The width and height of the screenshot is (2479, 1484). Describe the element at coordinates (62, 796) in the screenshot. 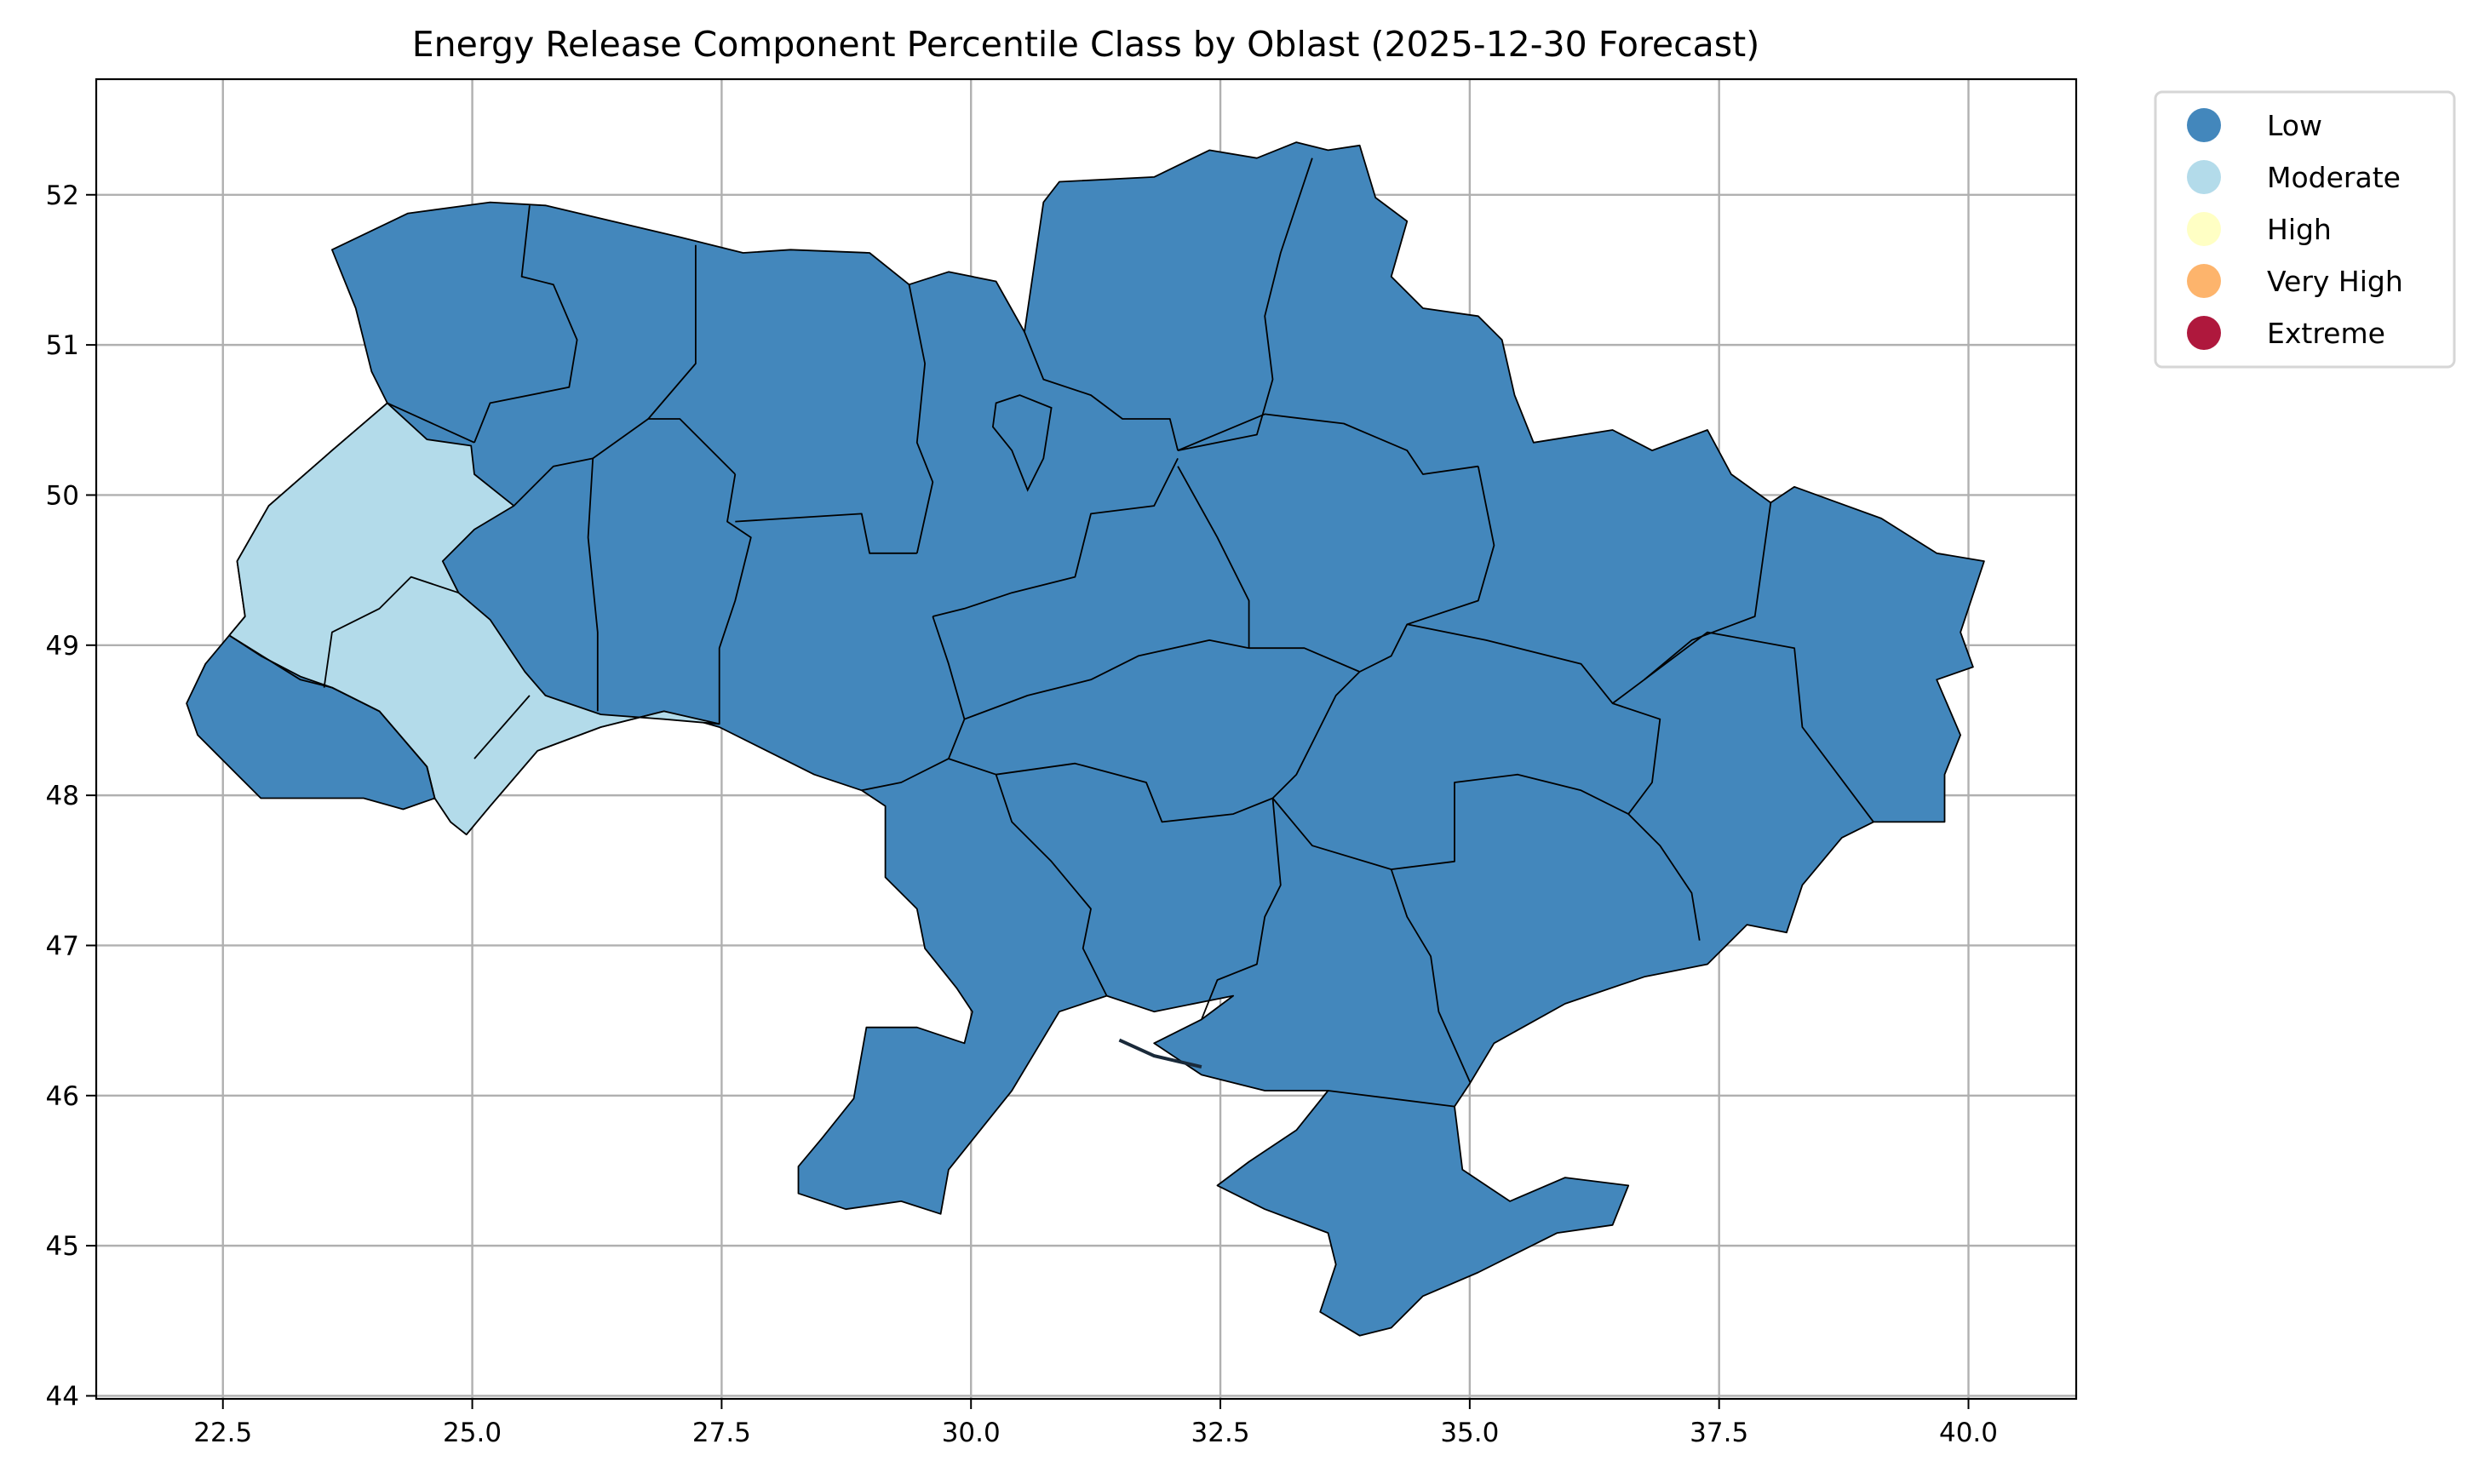

I see `y-tick-label: 48` at that location.